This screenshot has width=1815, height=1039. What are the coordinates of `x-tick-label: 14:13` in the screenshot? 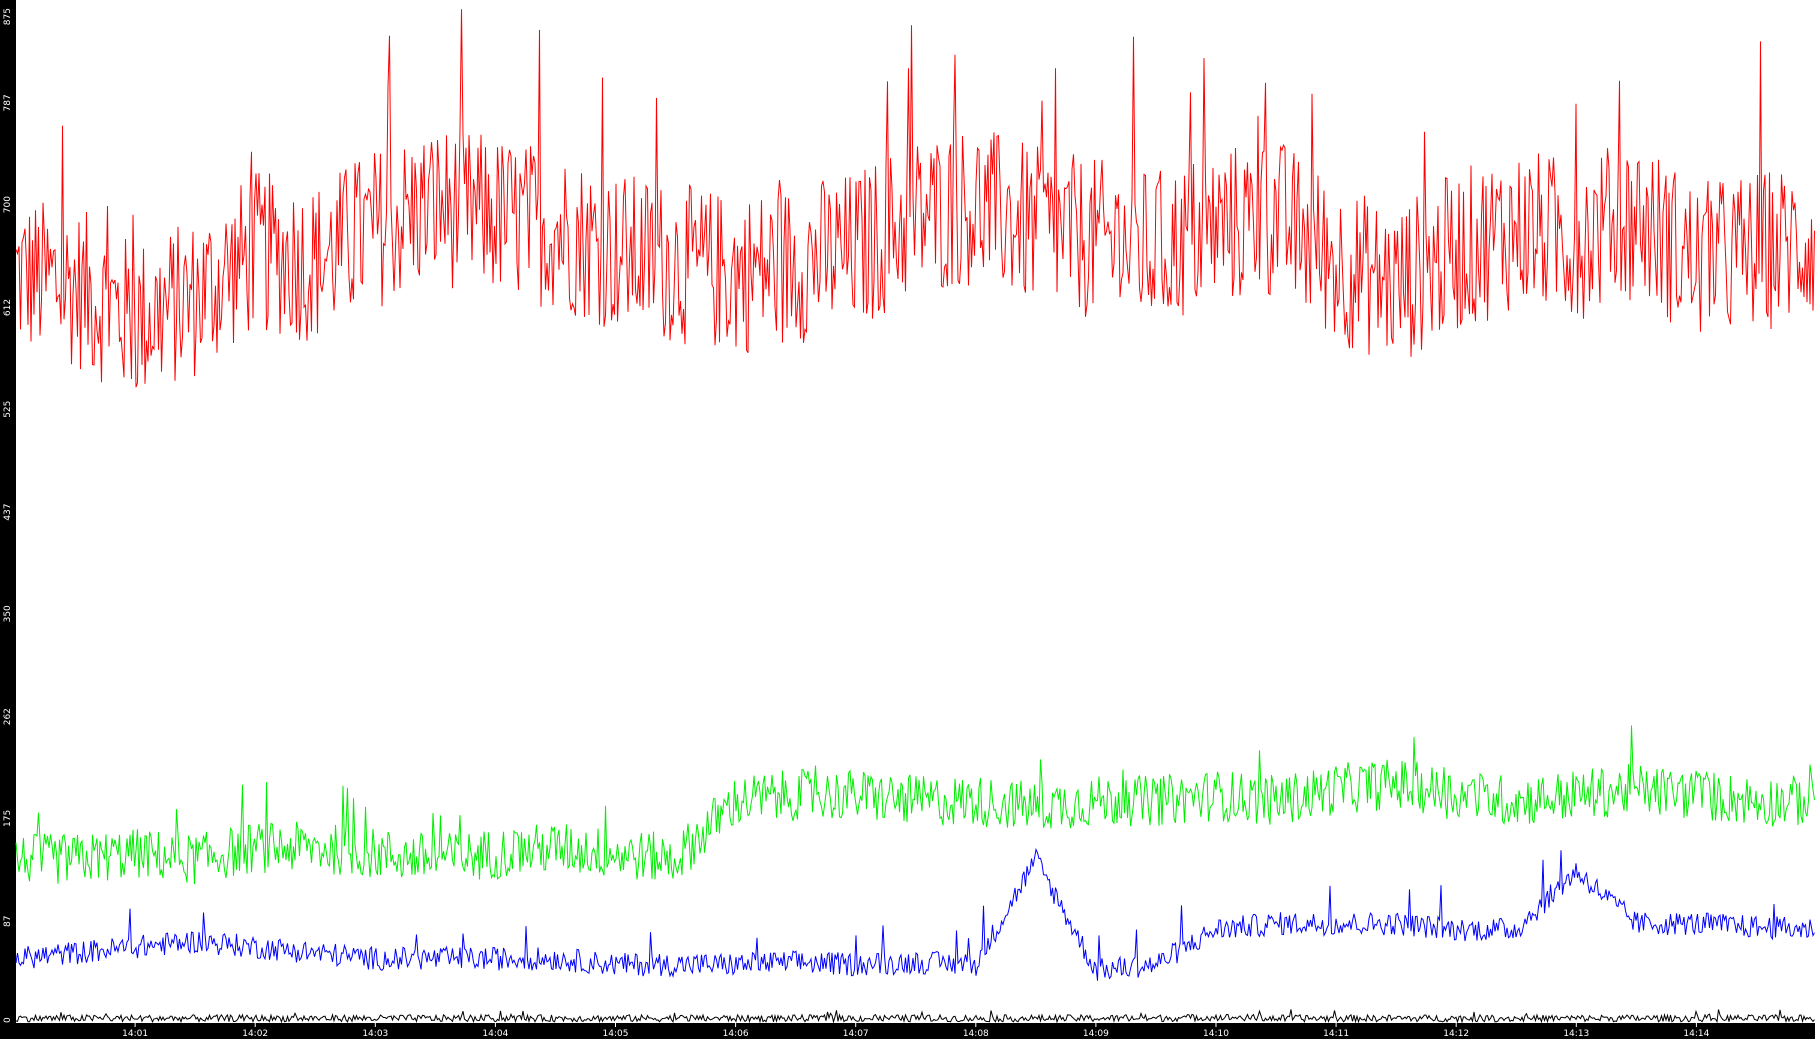 It's located at (1576, 1034).